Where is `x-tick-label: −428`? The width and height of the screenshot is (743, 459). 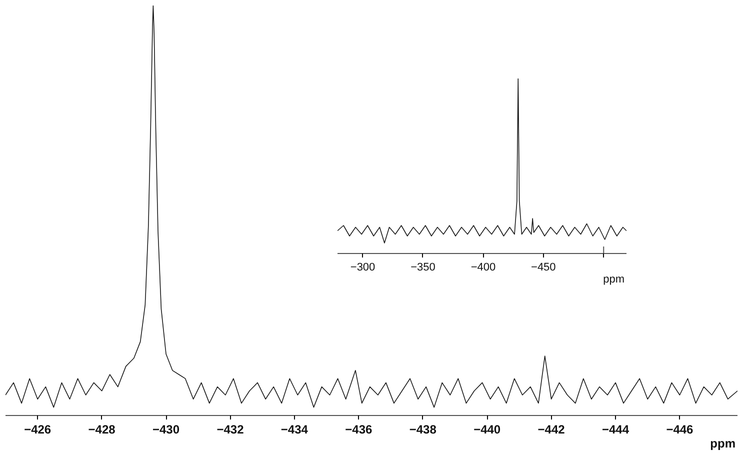 x-tick-label: −428 is located at coordinates (102, 429).